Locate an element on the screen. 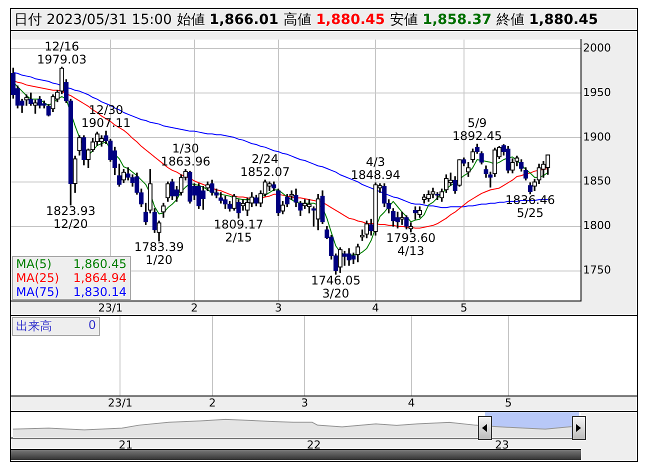  text: 高値 1,880.45 is located at coordinates (334, 20).